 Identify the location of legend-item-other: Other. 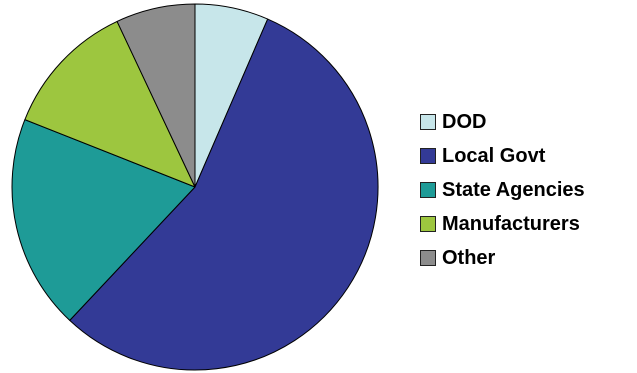
(527, 258).